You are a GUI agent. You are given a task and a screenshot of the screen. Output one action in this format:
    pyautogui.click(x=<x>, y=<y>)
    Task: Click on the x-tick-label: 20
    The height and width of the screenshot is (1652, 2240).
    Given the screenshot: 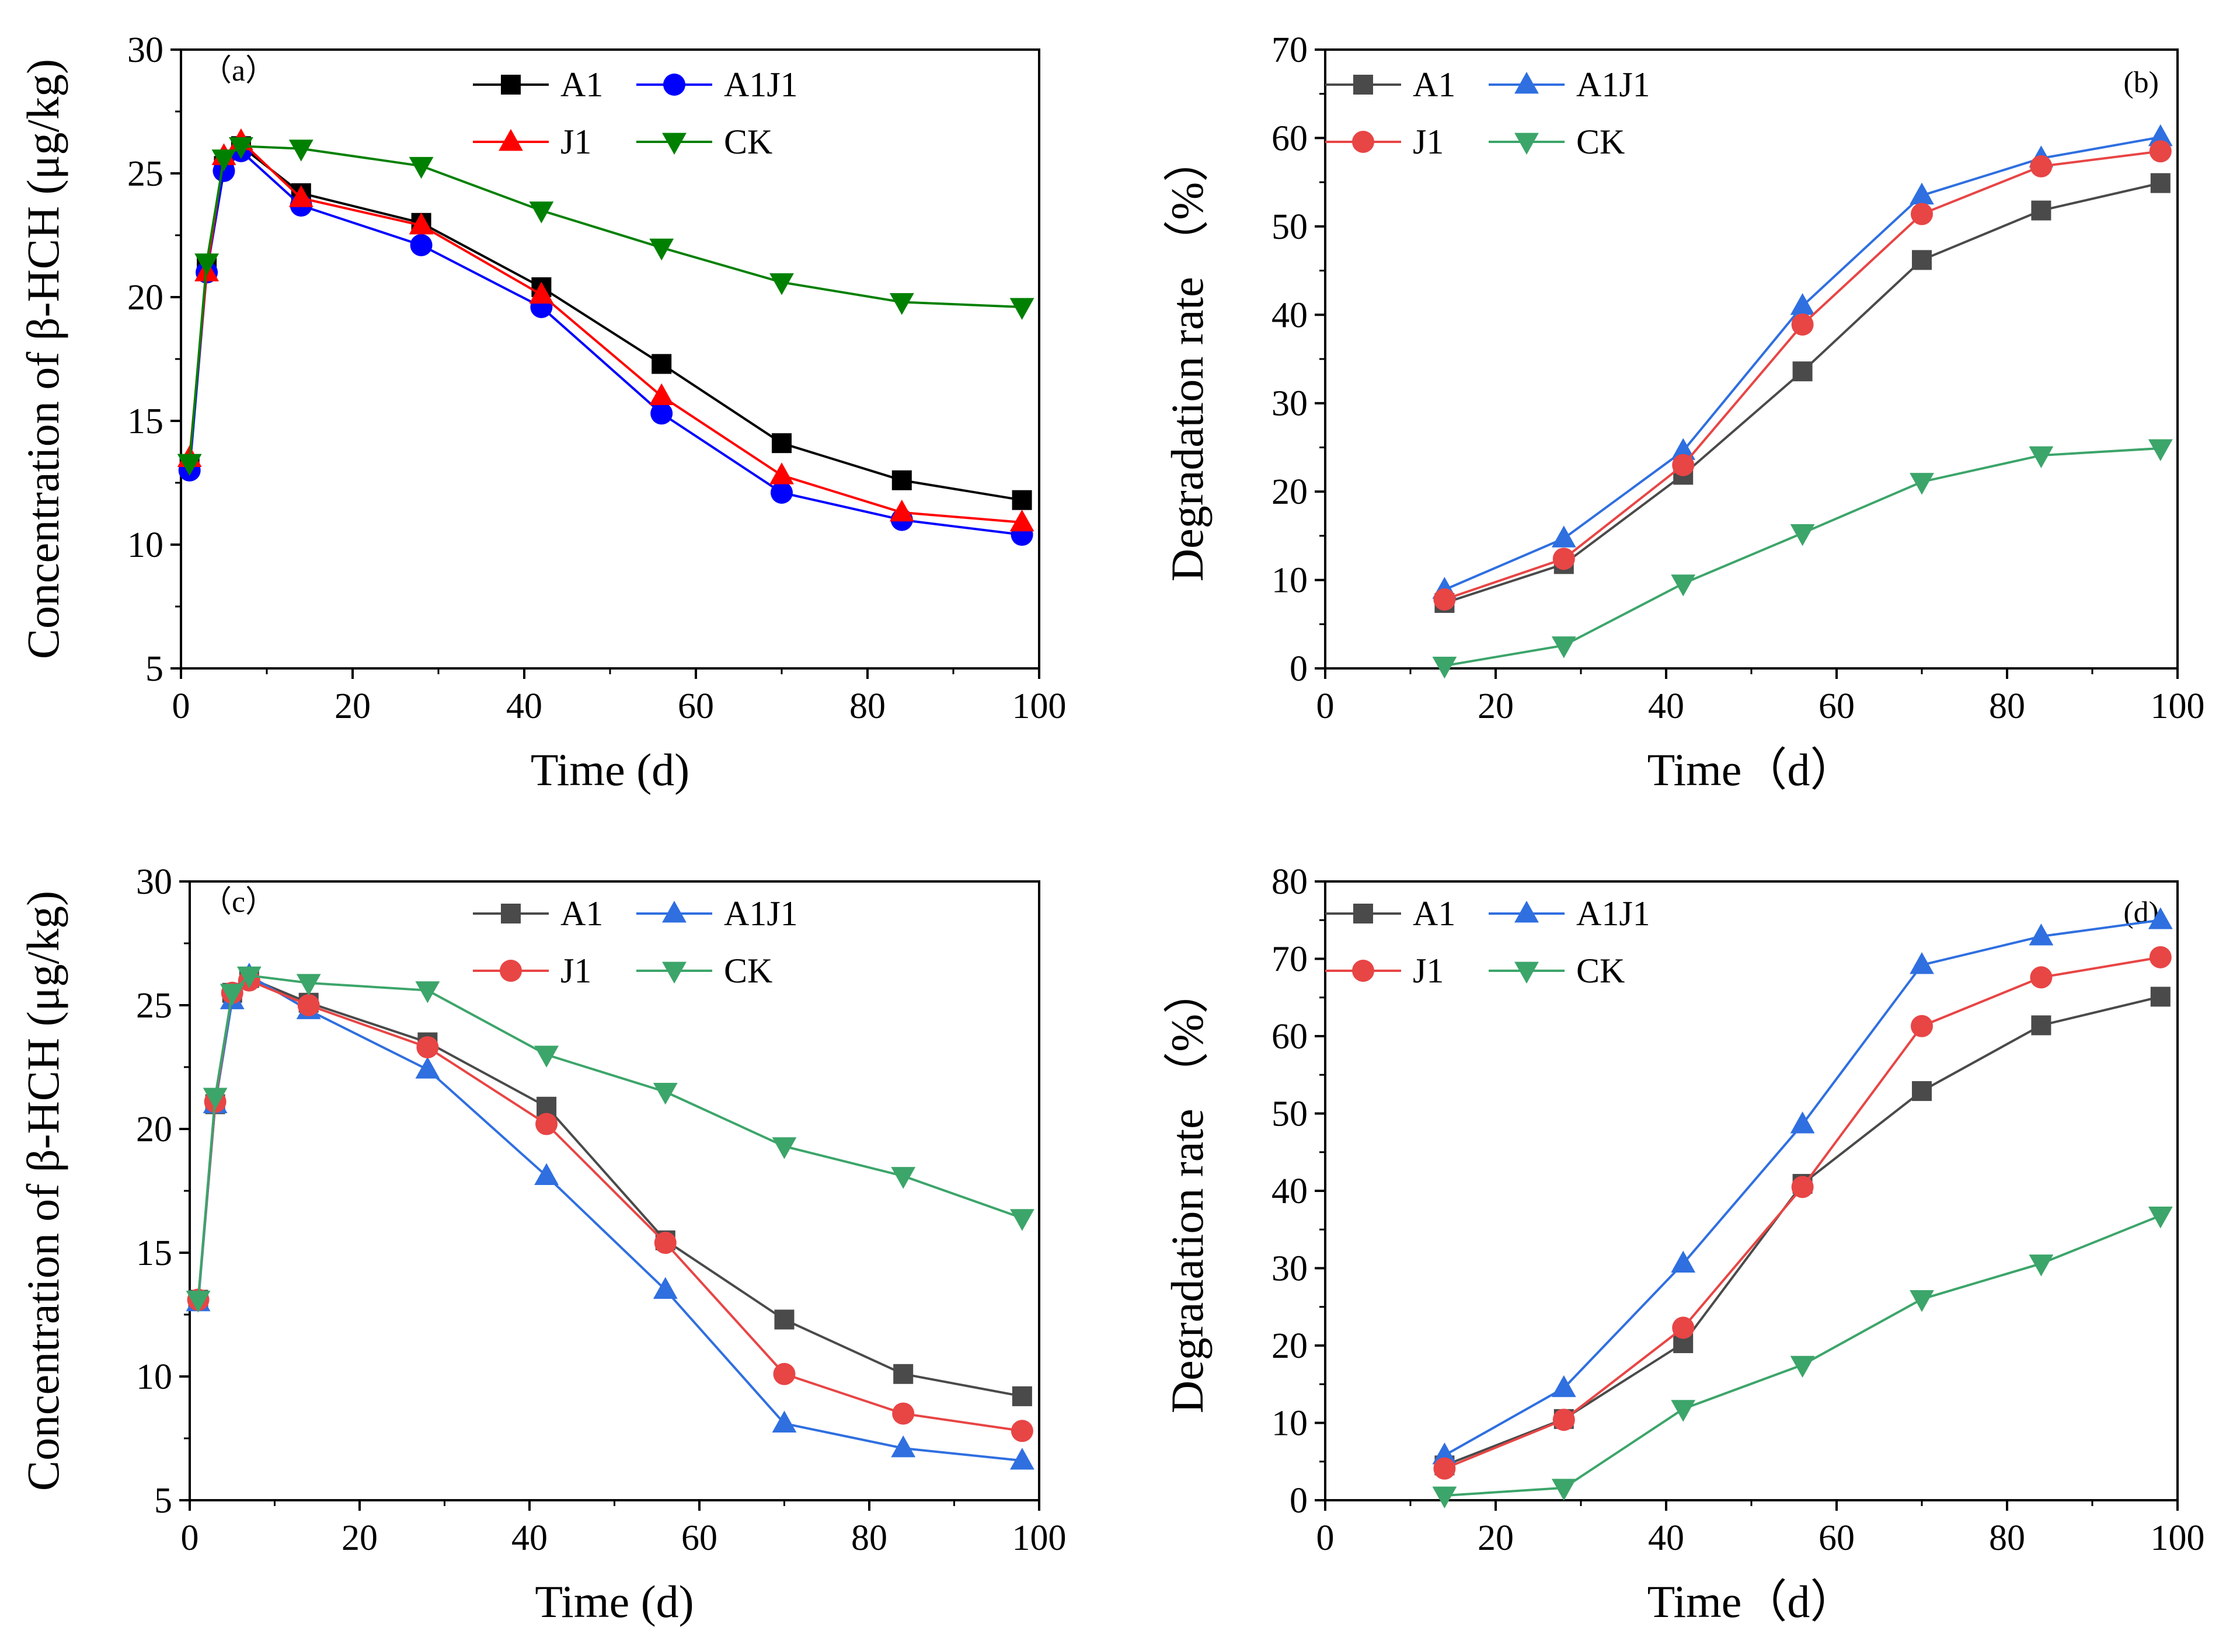 What is the action you would take?
    pyautogui.click(x=353, y=706)
    